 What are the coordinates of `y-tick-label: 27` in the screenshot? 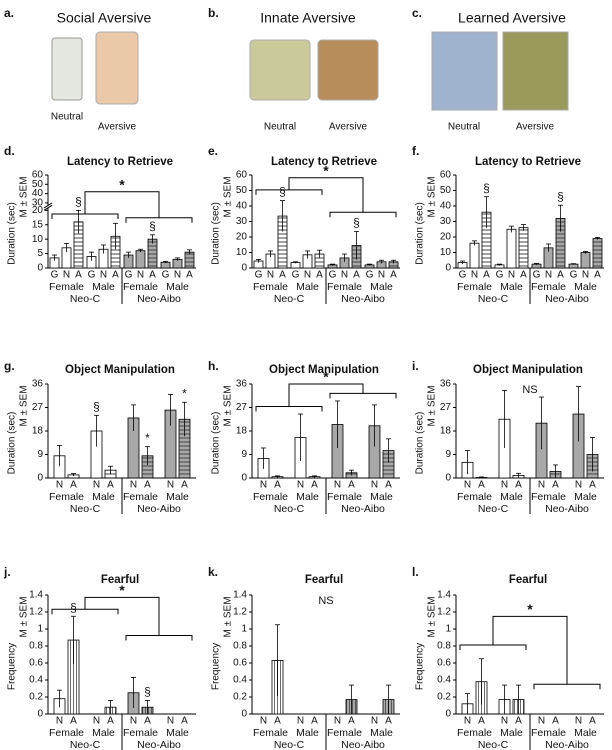 It's located at (242, 407).